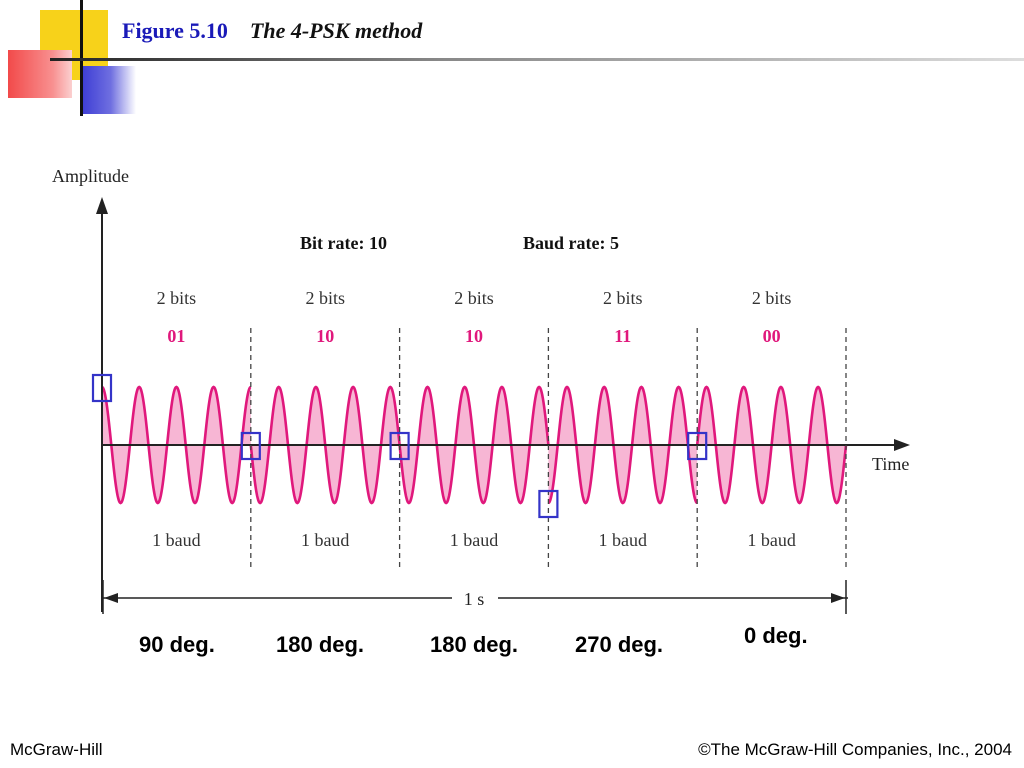 This screenshot has height=768, width=1024. Describe the element at coordinates (325, 336) in the screenshot. I see `bits-value-2: 10` at that location.